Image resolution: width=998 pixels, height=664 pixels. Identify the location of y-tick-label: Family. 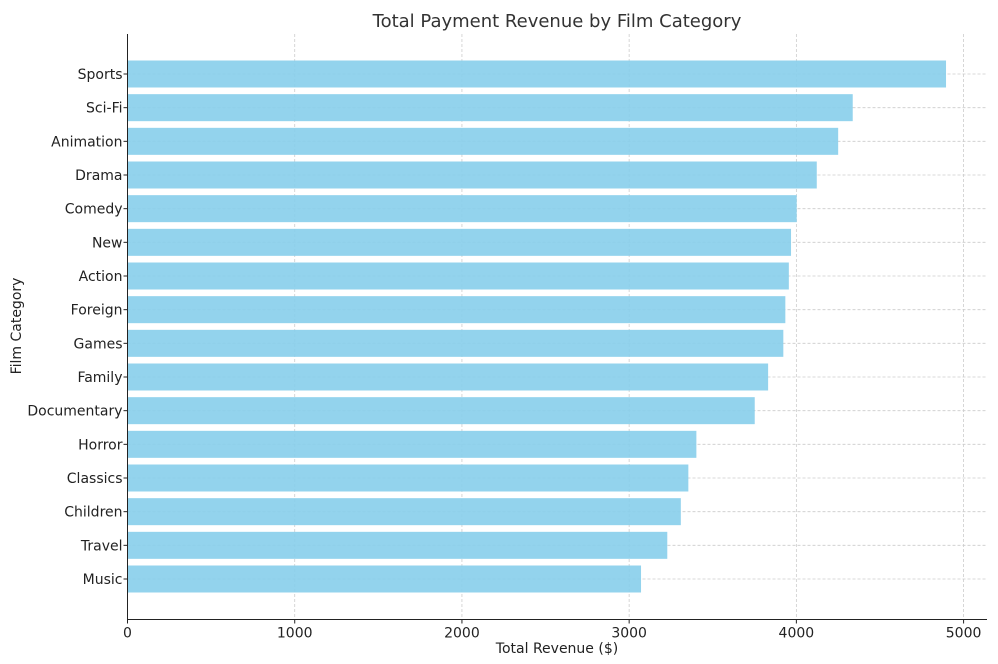
(99, 378).